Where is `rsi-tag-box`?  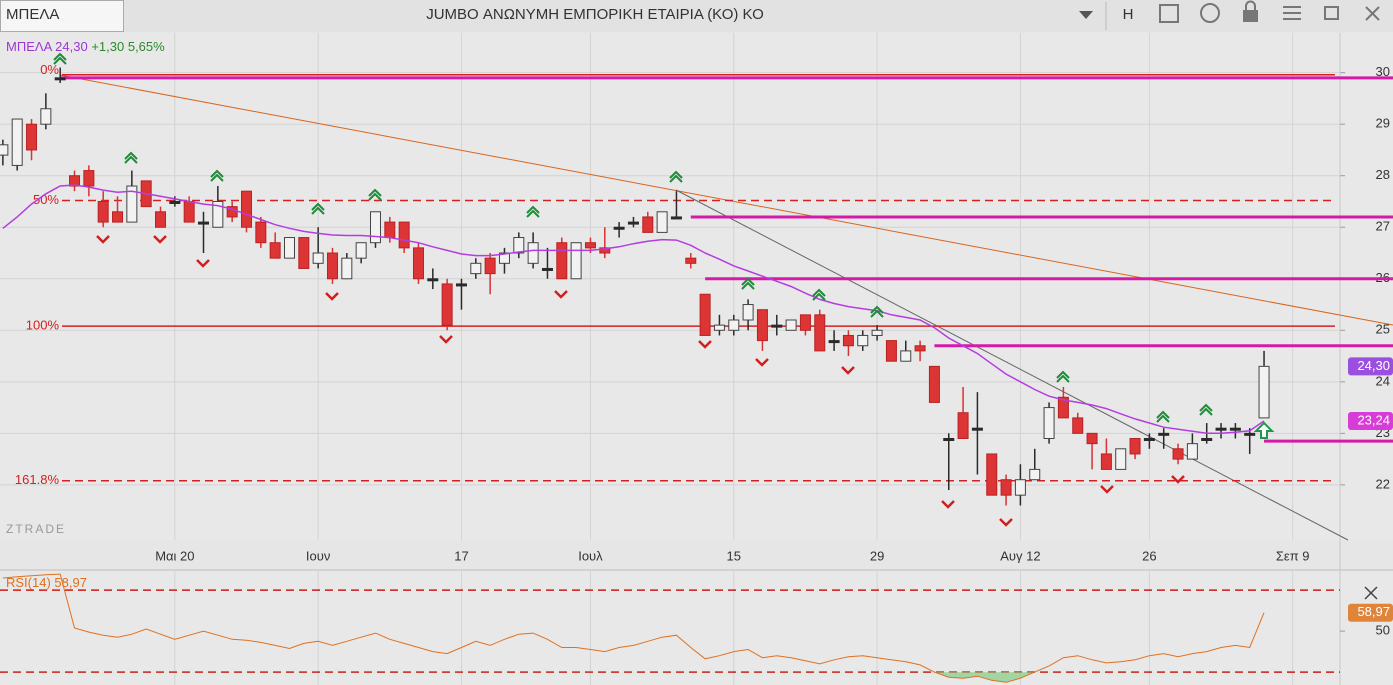
rsi-tag-box is located at coordinates (1370, 612).